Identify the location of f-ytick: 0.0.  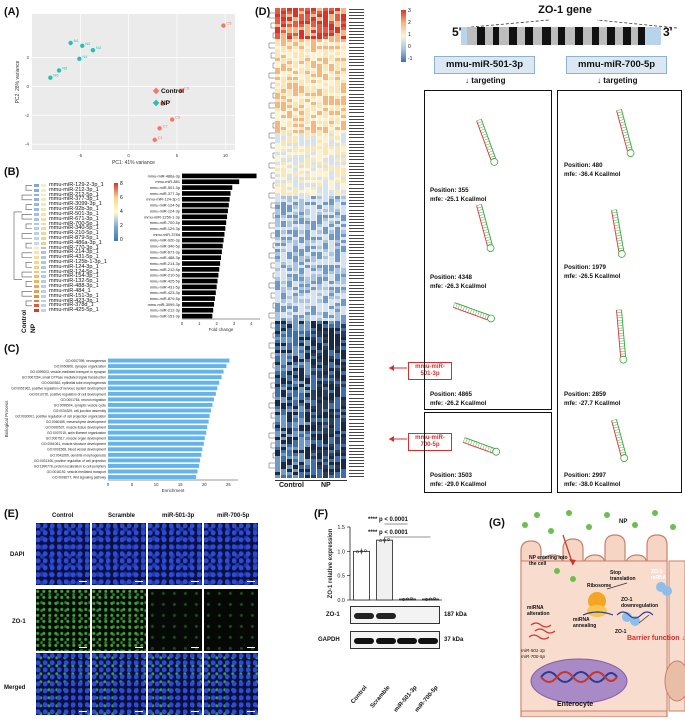
(341, 601).